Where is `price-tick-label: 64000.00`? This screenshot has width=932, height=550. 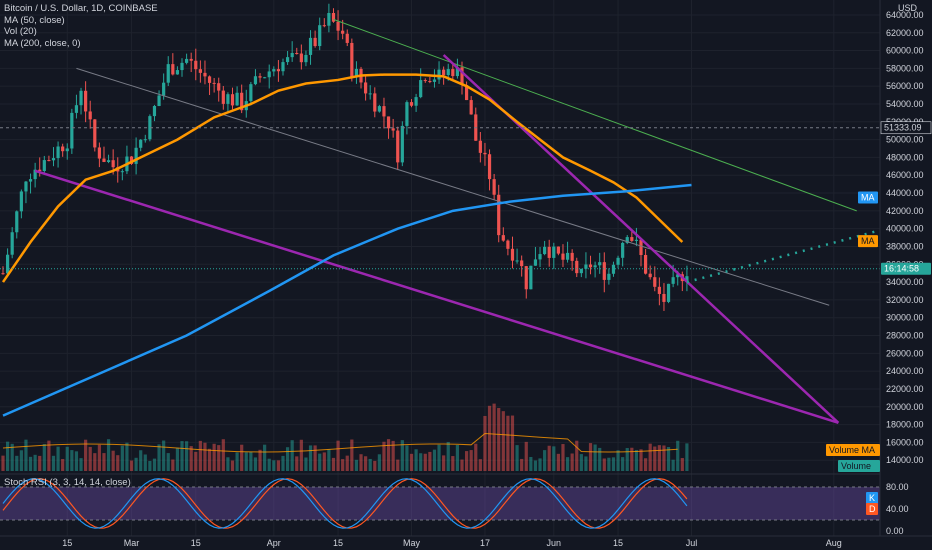 price-tick-label: 64000.00 is located at coordinates (905, 15).